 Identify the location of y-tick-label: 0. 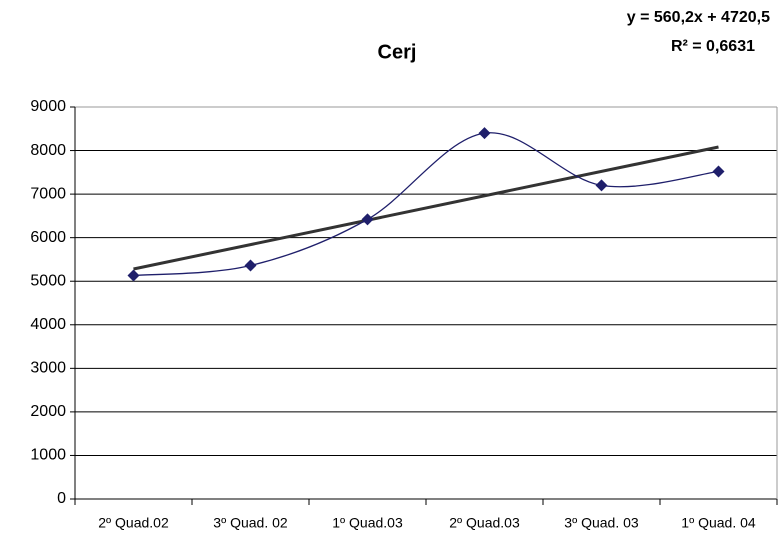
(61, 498).